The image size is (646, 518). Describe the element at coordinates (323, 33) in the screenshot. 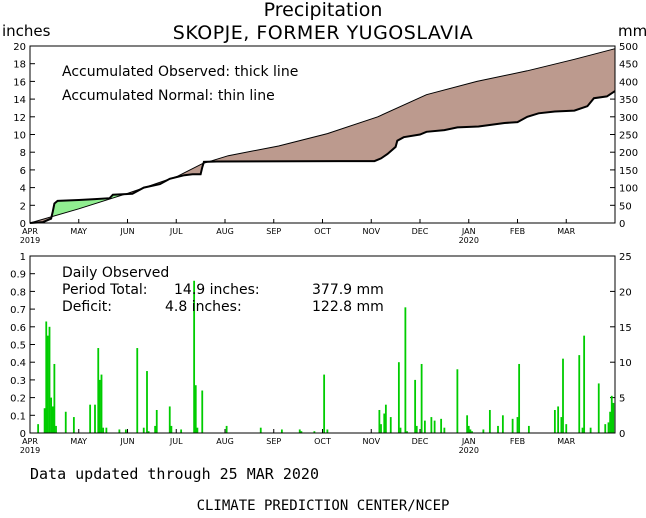

I see `station-name: SKOPJE, FORMER YUGOSLAVIA` at that location.